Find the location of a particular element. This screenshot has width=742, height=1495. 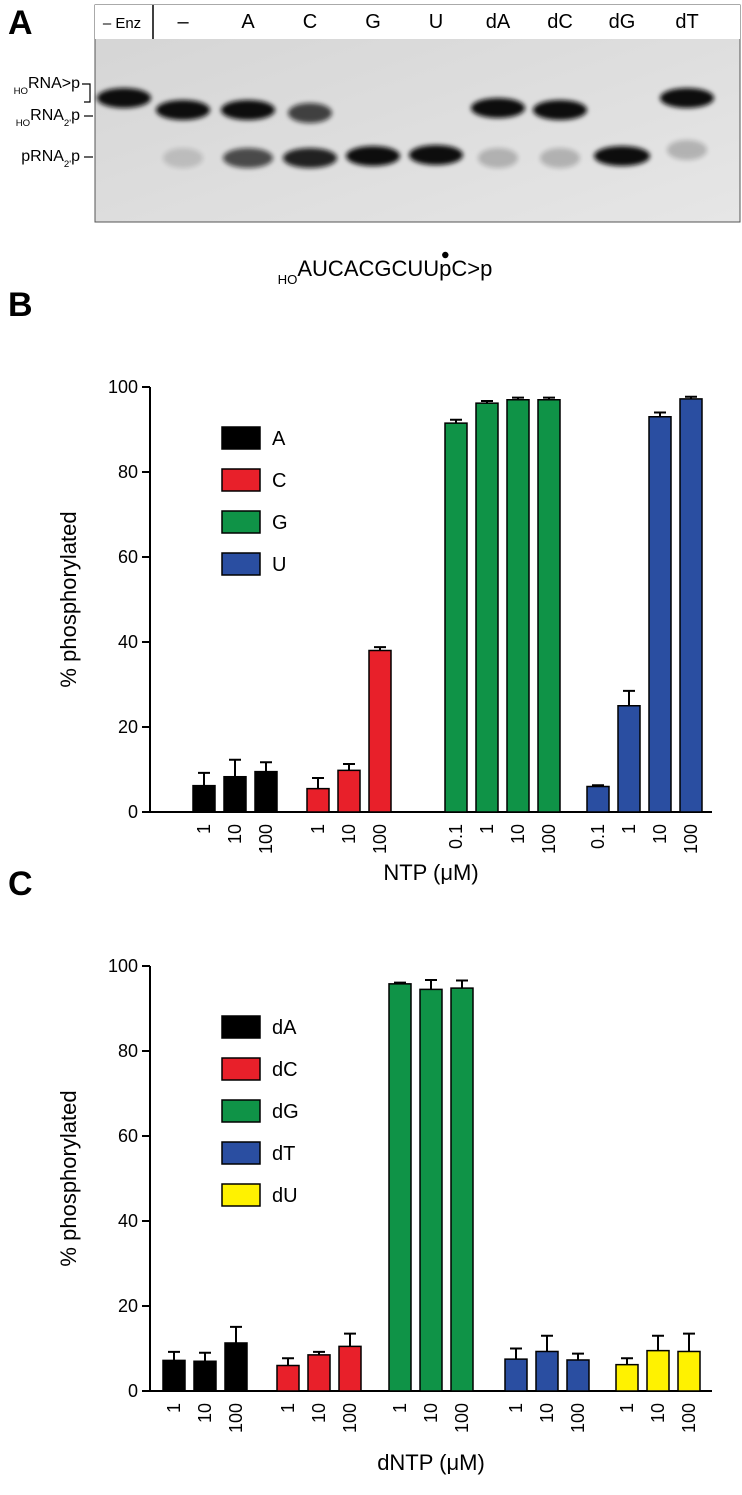

lane-label: – Enz is located at coordinates (122, 23).